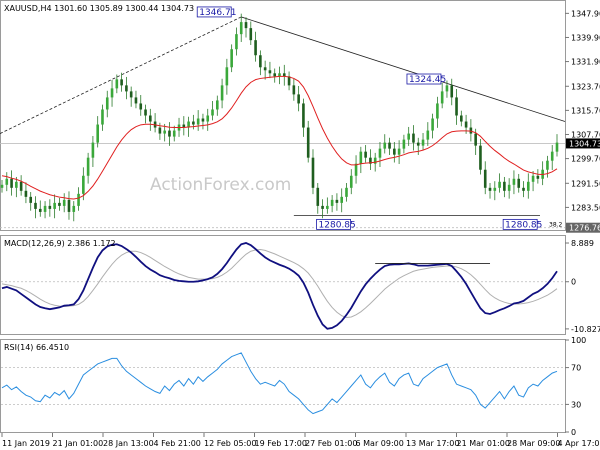 This screenshot has width=600, height=450. What do you see at coordinates (573, 432) in the screenshot?
I see `rsi-tick-label: 0` at bounding box center [573, 432].